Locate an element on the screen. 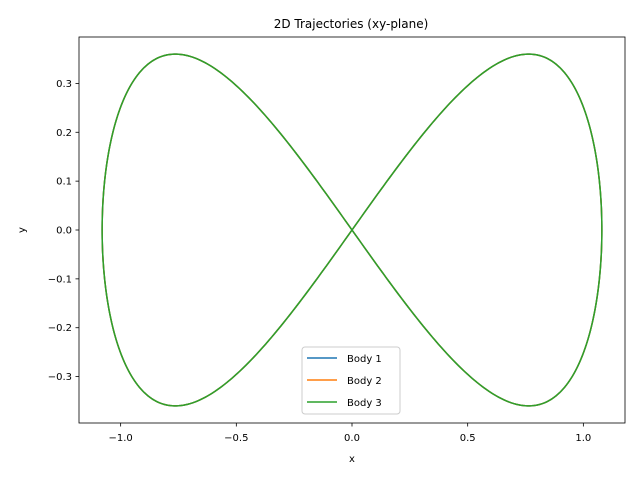 Image resolution: width=640 pixels, height=480 pixels. legend-label-body-1: Body 1 is located at coordinates (364, 359).